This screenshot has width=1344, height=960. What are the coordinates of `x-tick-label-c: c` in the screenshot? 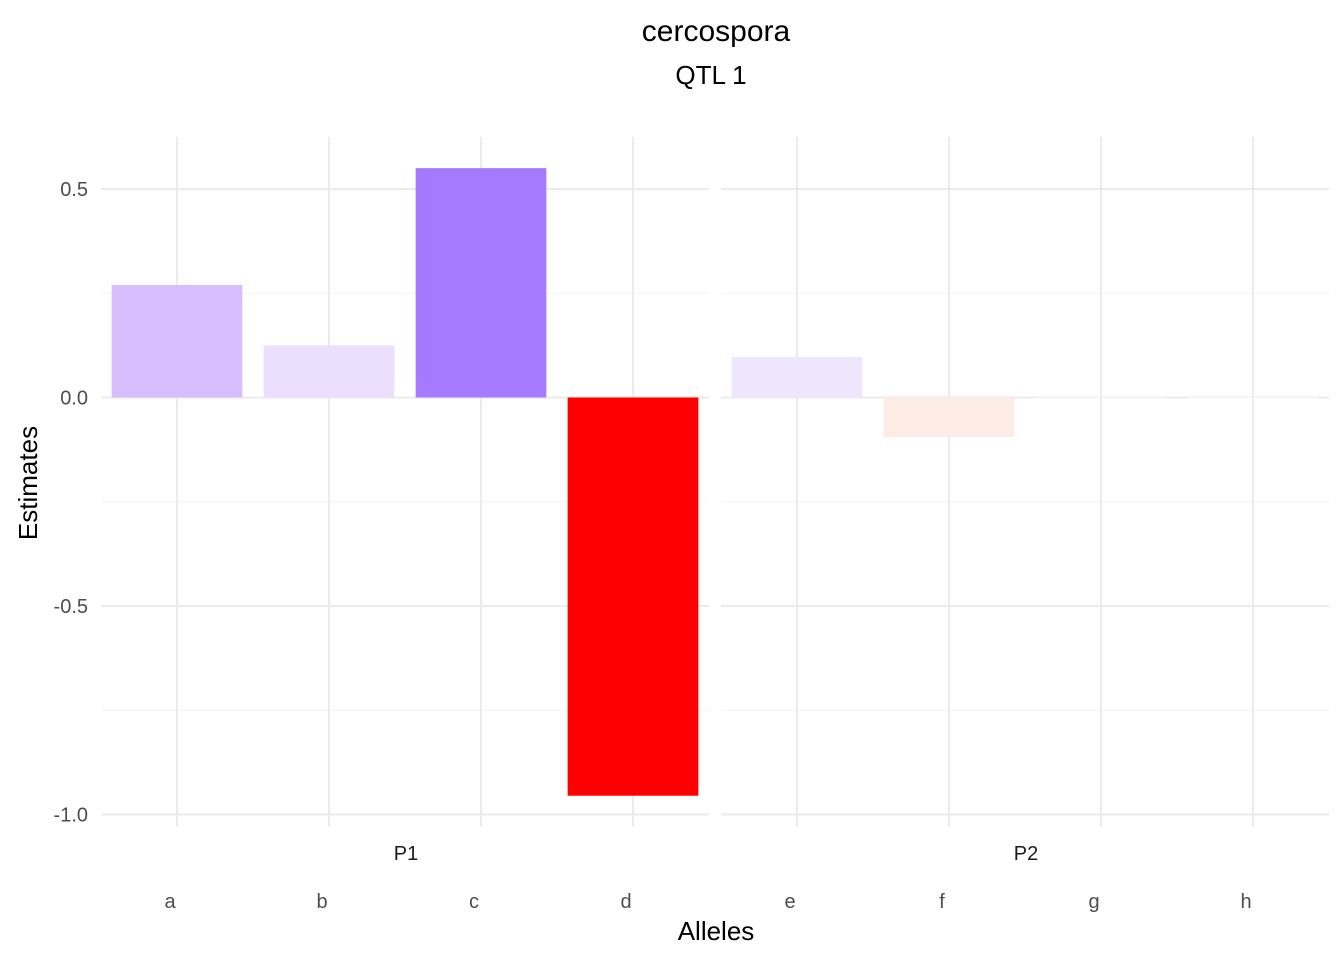 It's located at (474, 902).